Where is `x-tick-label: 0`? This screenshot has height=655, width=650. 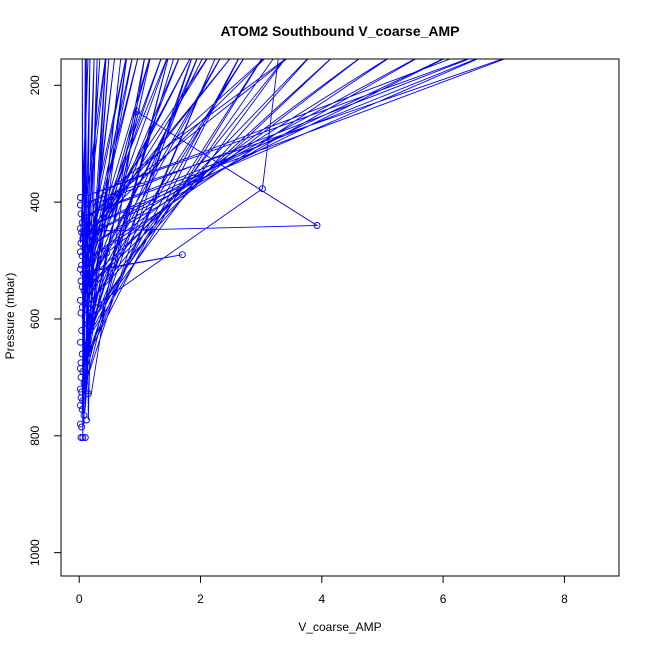
x-tick-label: 0 is located at coordinates (79, 599).